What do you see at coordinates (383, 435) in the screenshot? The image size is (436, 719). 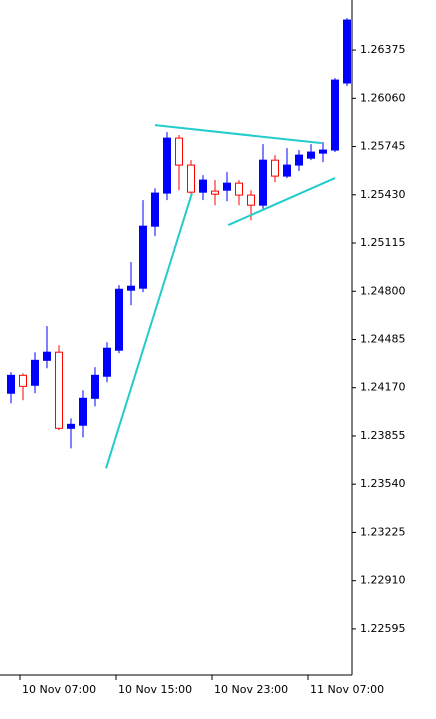 I see `y-tick-label: 1.23855` at bounding box center [383, 435].